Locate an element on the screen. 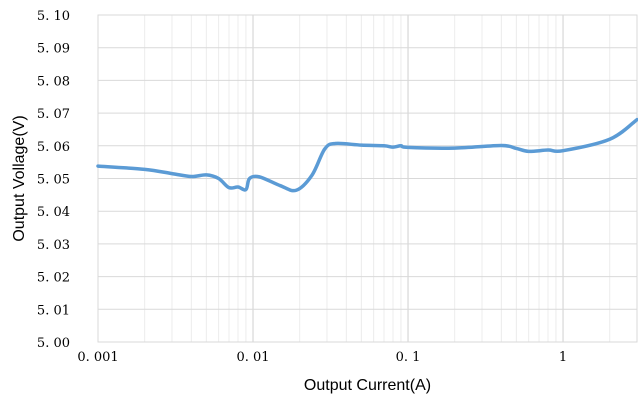 Image resolution: width=638 pixels, height=405 pixels. y-tick-label: 5. 10 is located at coordinates (53, 16).